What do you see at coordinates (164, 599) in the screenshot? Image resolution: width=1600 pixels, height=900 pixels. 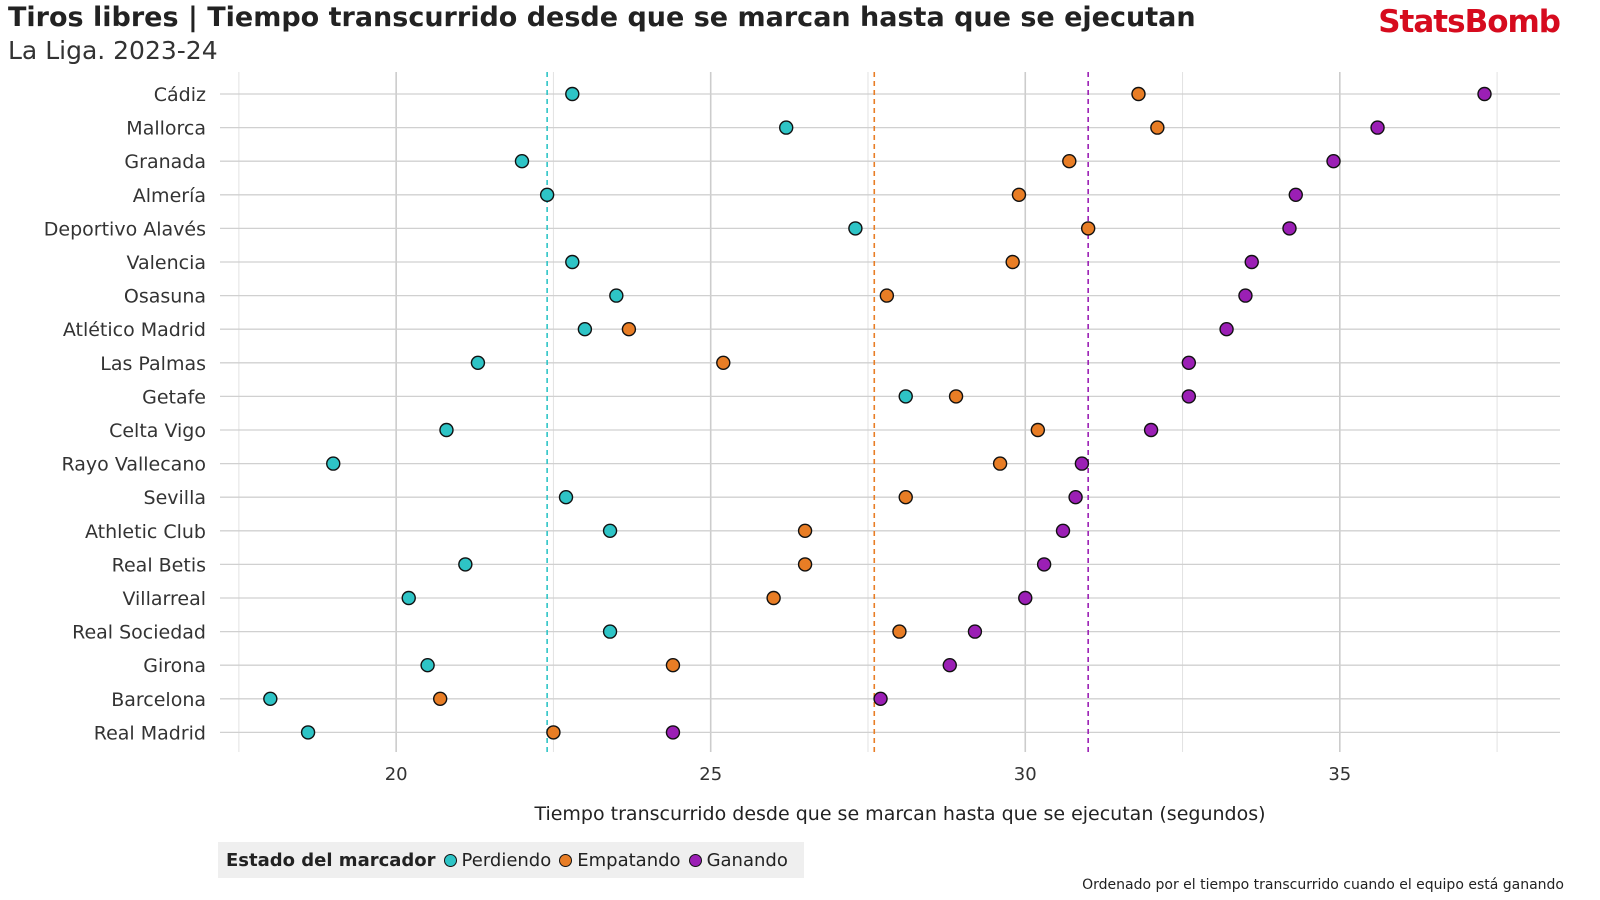 I see `team-label: Villarreal` at bounding box center [164, 599].